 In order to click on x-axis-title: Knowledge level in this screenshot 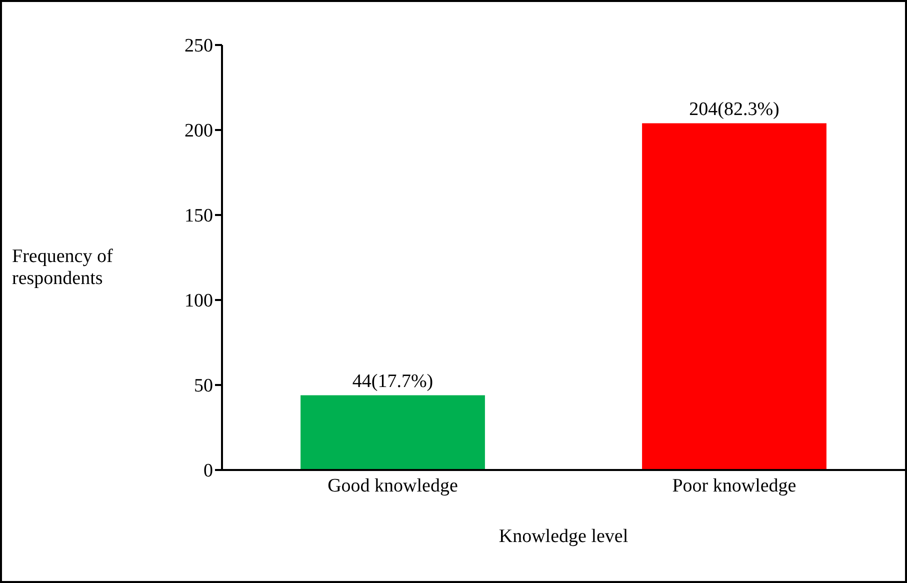, I will do `click(564, 537)`.